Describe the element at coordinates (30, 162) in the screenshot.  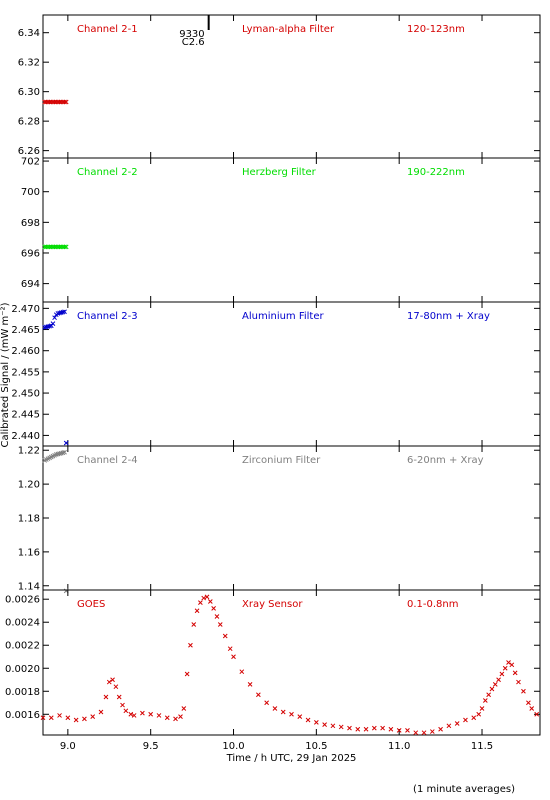
I see `y-tick-label: 702` at that location.